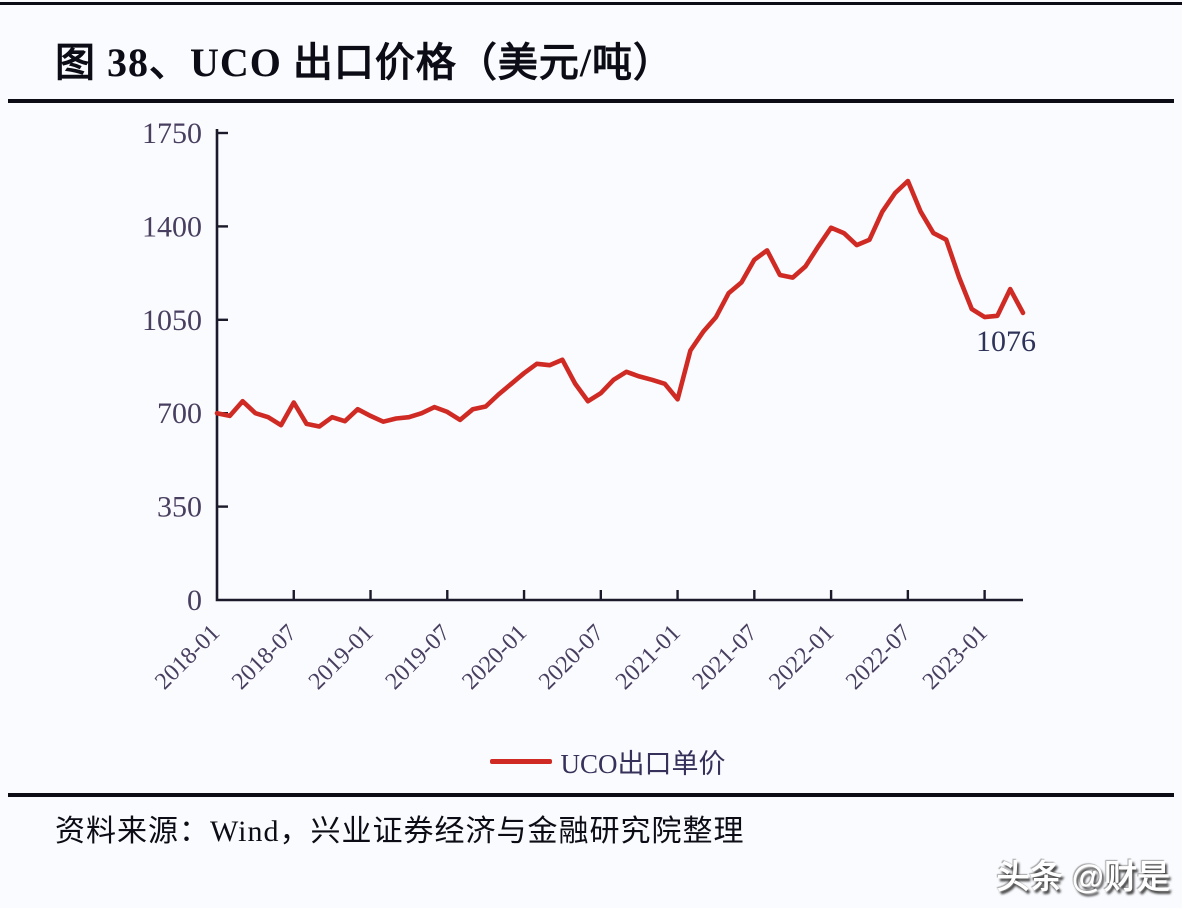 This screenshot has height=908, width=1182. I want to click on source-note: 资料来源：Wind，兴业证券经济与金融研究院整理, so click(400, 831).